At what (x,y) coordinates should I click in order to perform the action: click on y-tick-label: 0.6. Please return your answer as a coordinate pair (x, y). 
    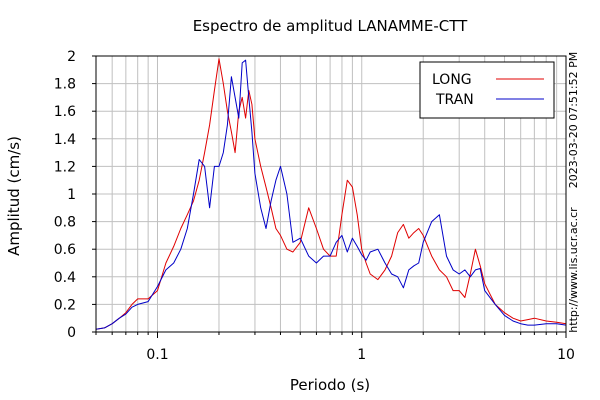
    Looking at the image, I should click on (65, 250).